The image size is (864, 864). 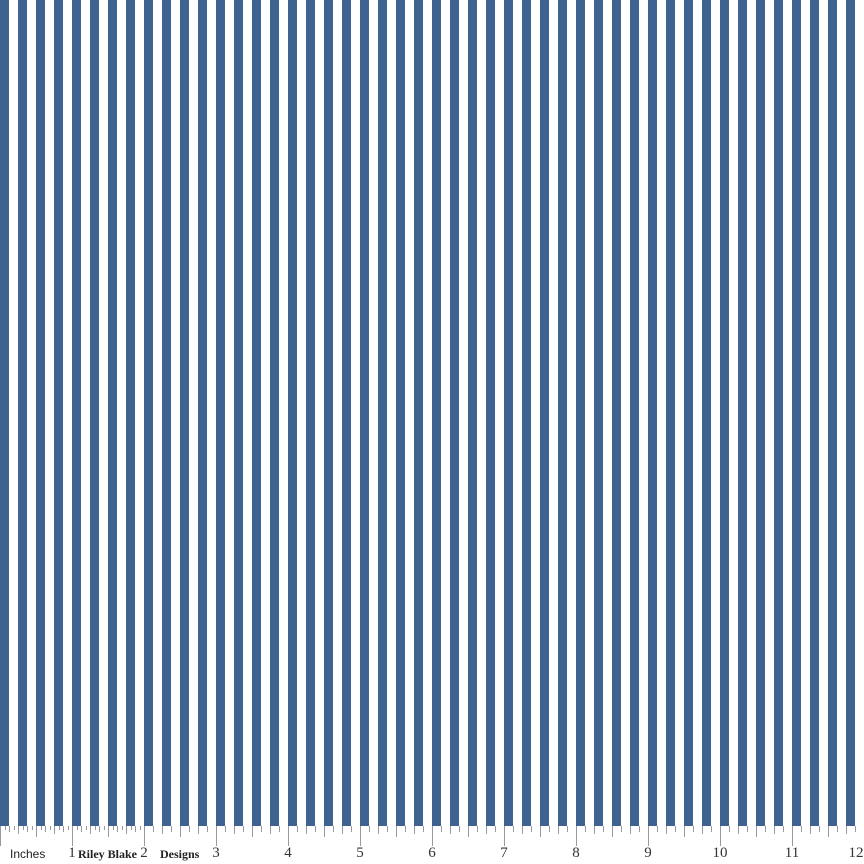 I want to click on ruler-number: 11, so click(x=792, y=853).